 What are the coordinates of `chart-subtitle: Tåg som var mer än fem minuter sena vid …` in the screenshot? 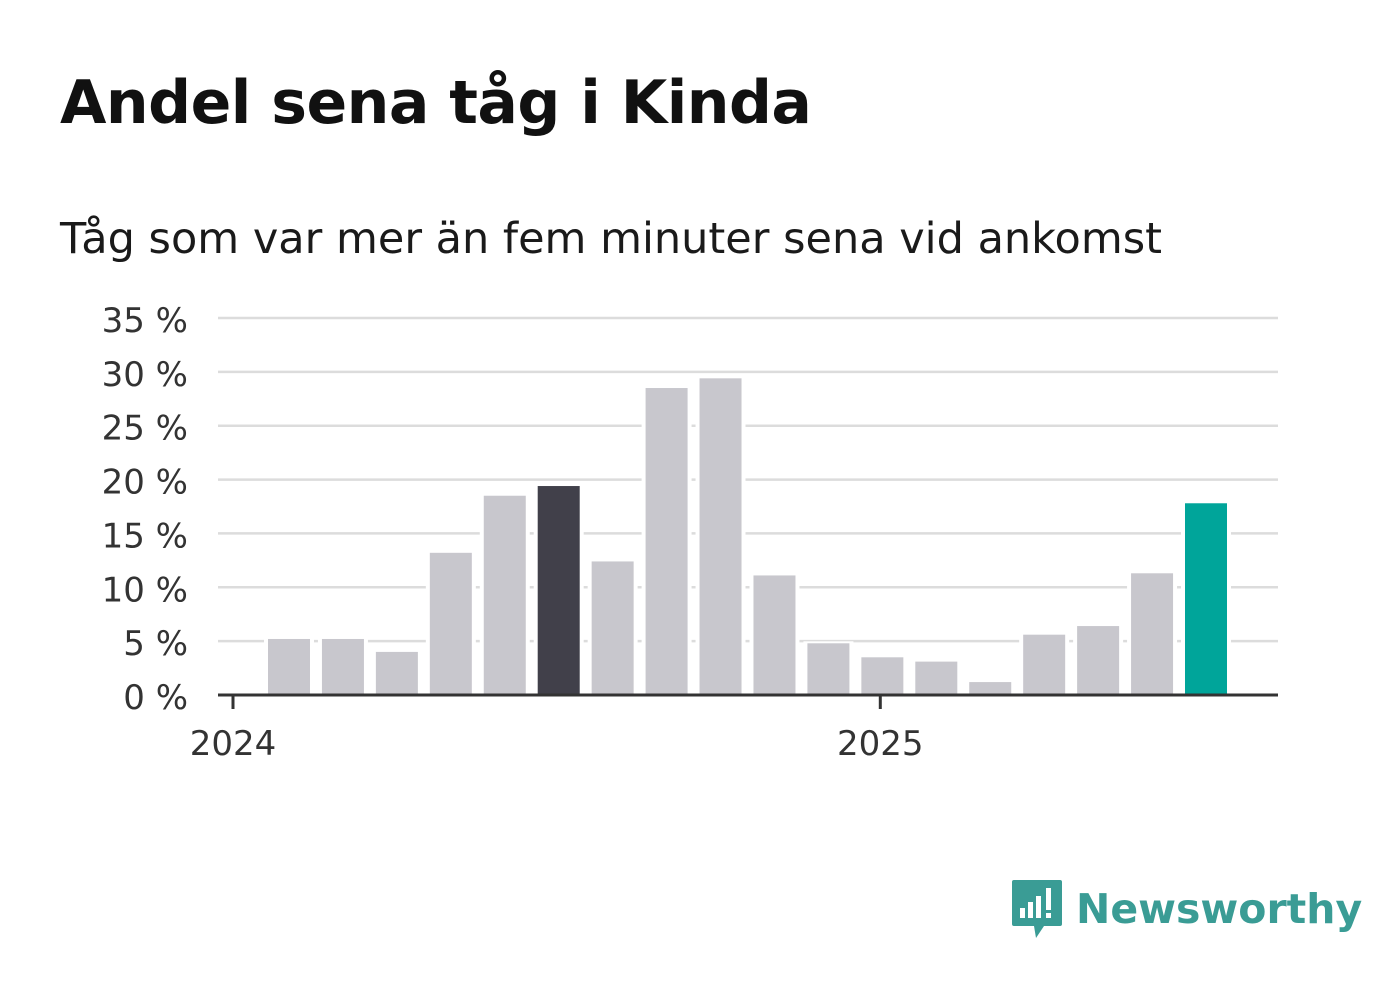 It's located at (611, 239).